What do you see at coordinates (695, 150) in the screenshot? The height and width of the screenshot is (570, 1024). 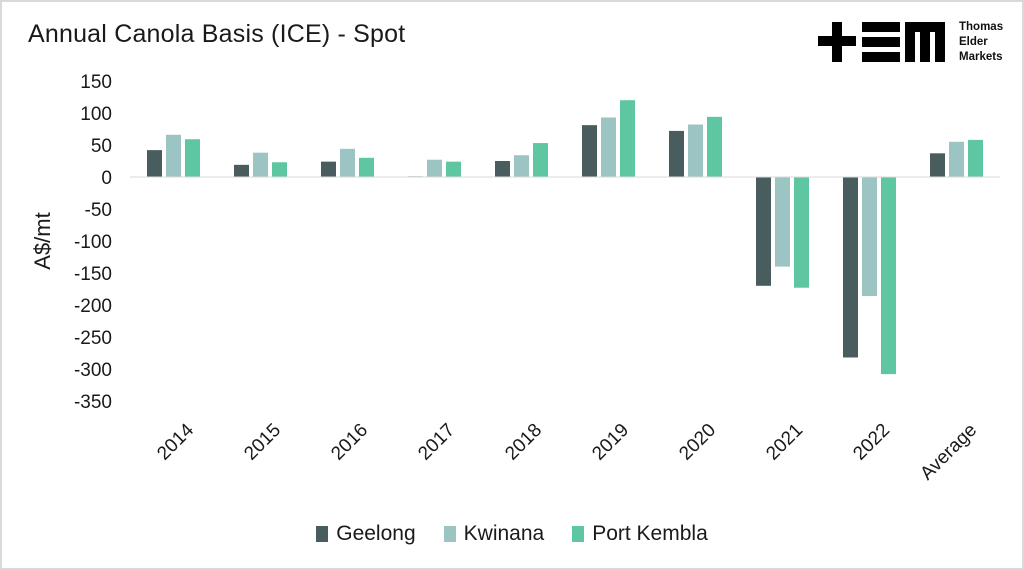 I see `bar-kwinana-2020` at bounding box center [695, 150].